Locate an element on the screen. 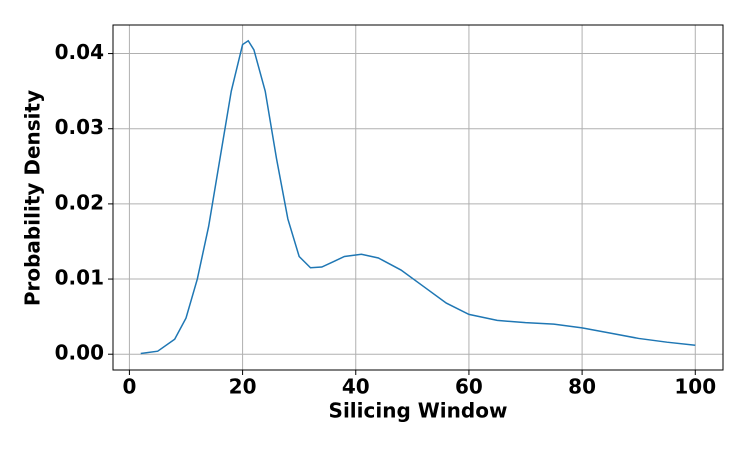 Image resolution: width=747 pixels, height=453 pixels. x-tick-label: 80 is located at coordinates (582, 387).